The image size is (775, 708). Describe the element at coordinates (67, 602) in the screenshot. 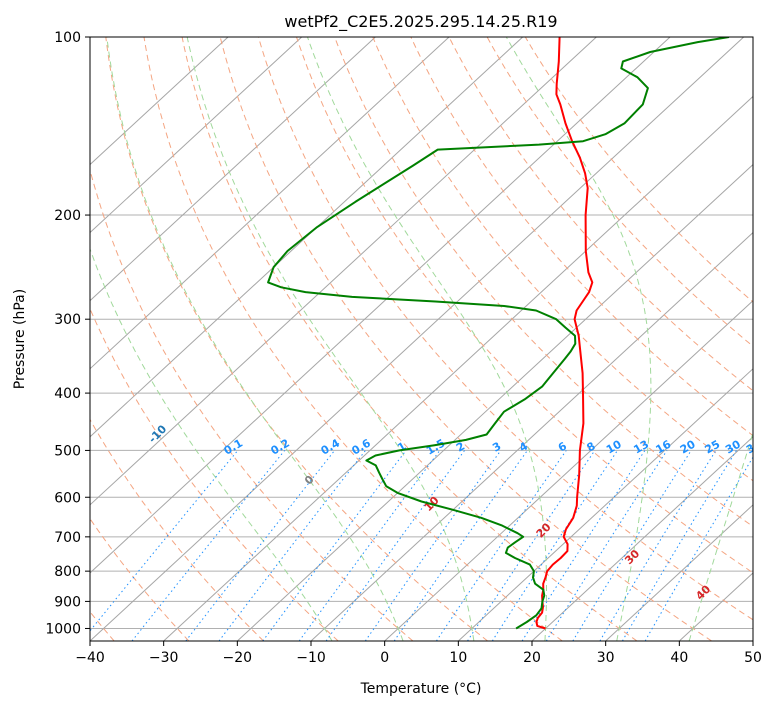

I see `y-tick-label: 900` at that location.